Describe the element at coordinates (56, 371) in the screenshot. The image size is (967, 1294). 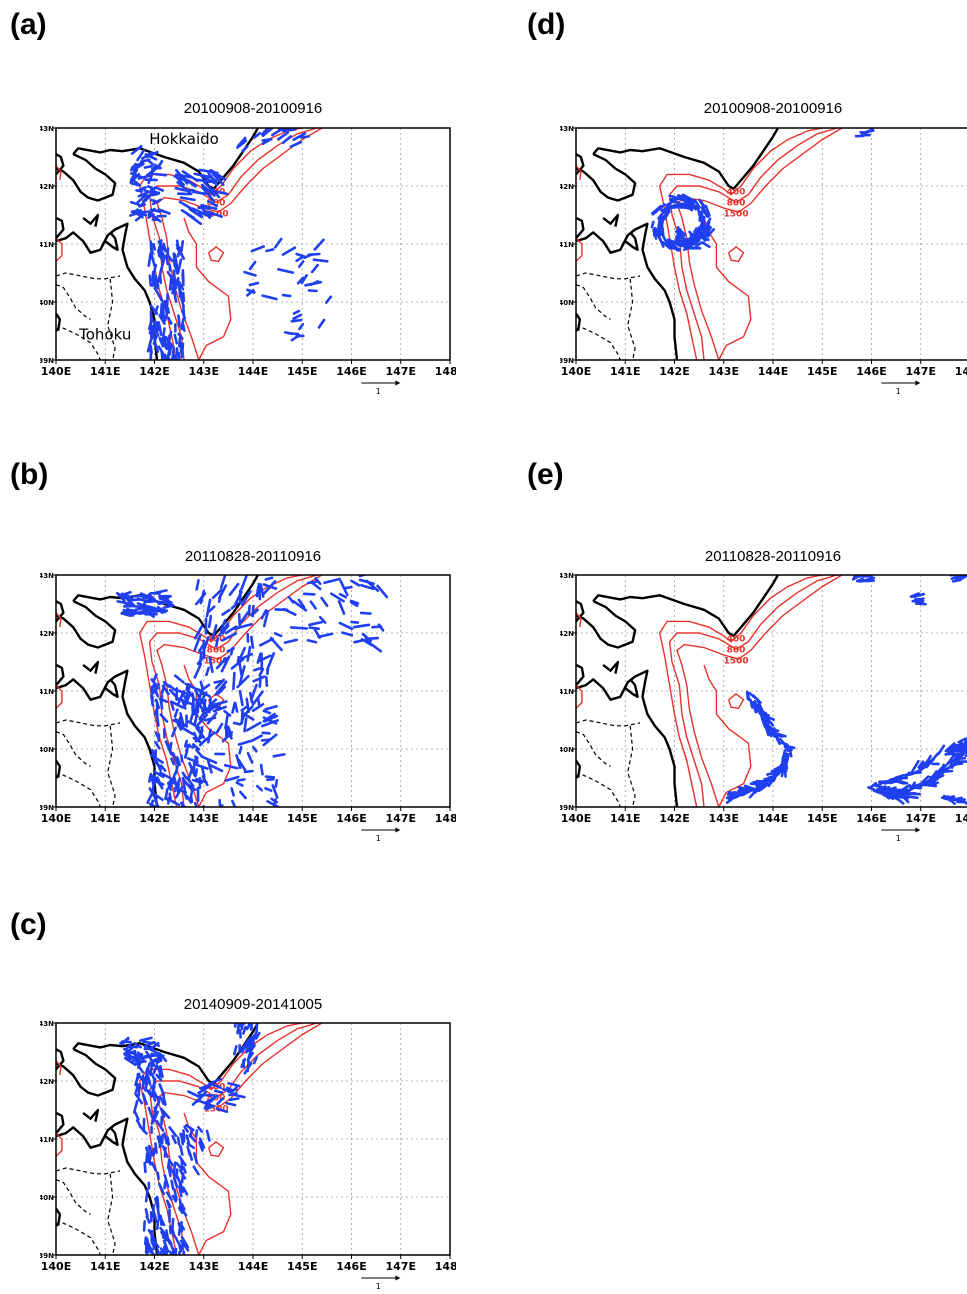
I see `lon-tick-label: 140E` at that location.